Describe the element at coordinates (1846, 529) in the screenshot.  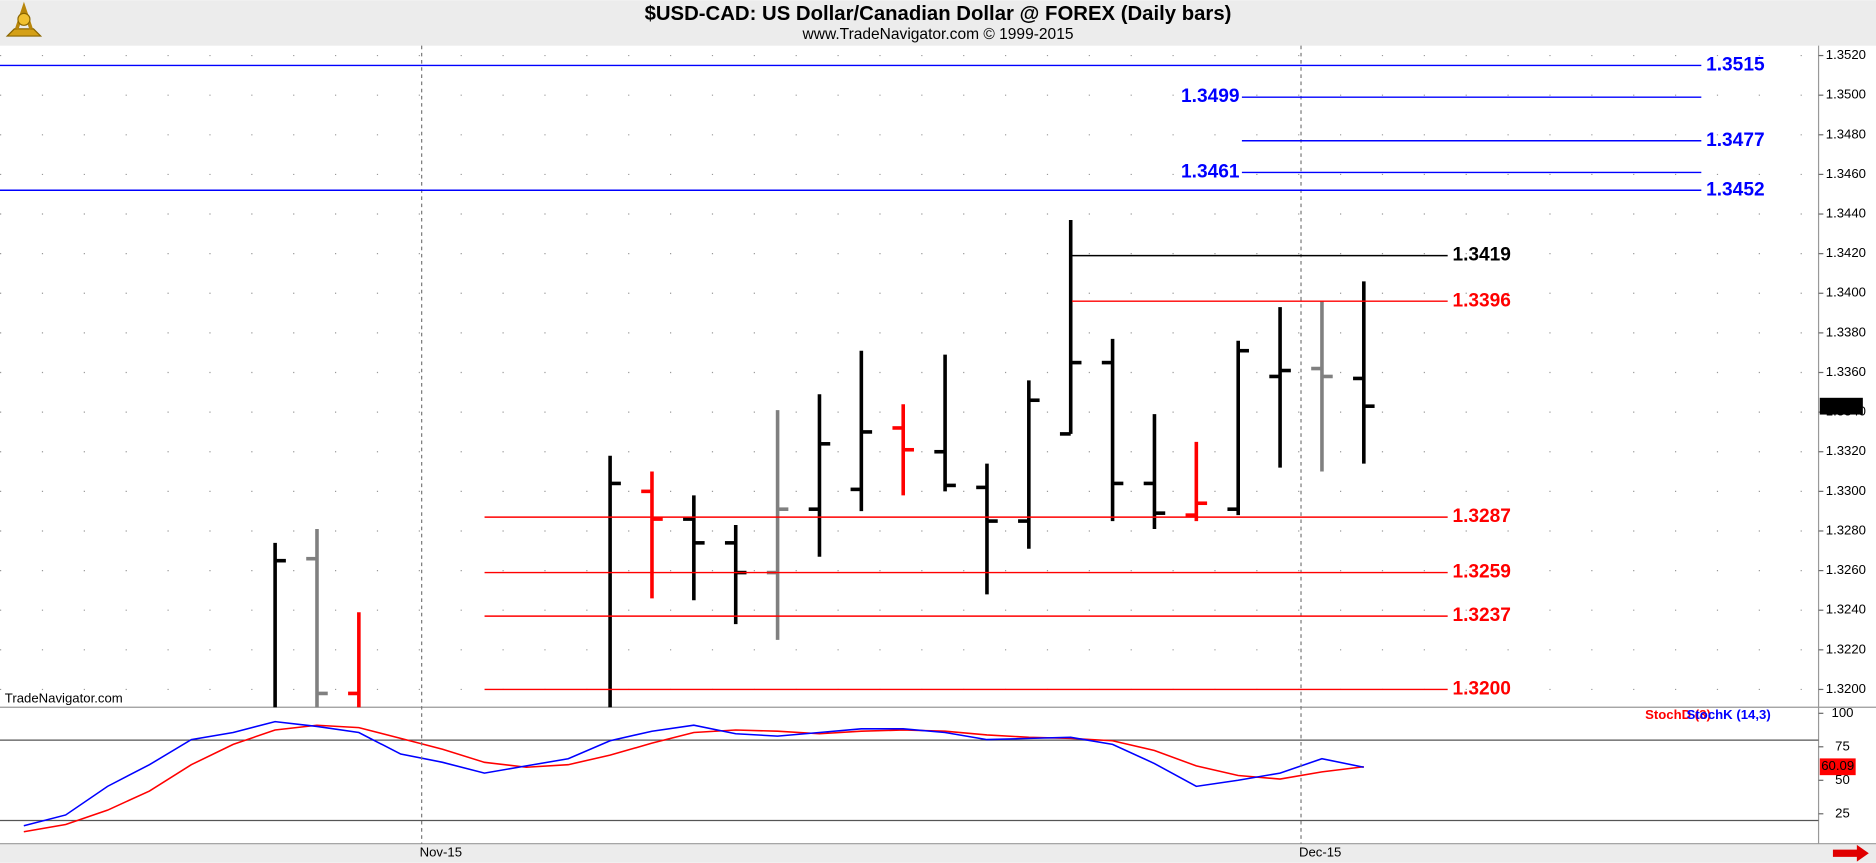
I see `y-tick-label: 1.3280` at that location.